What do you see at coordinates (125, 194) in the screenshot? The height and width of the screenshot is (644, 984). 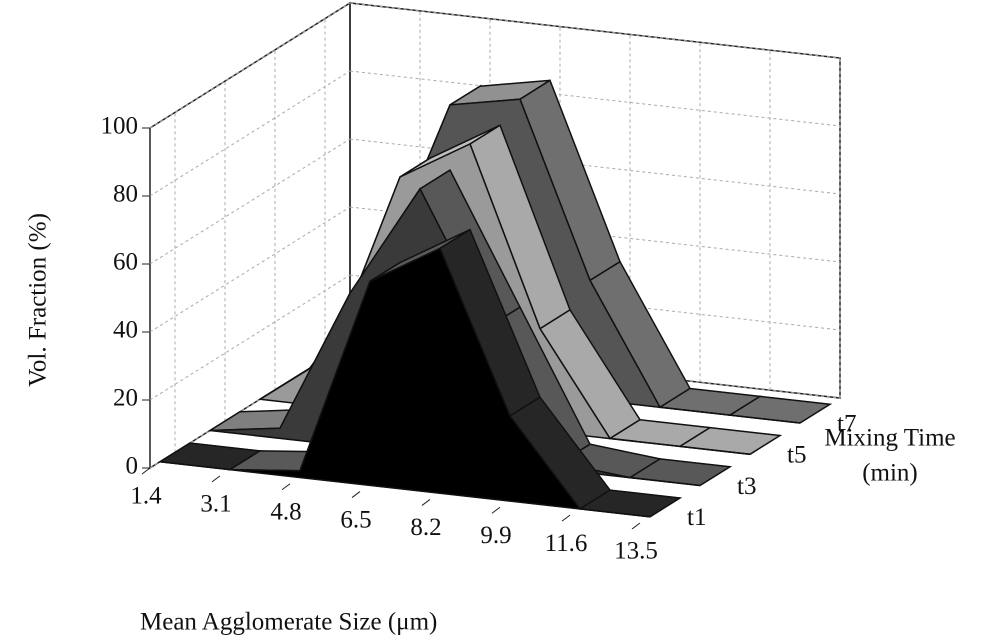 I see `y-tick-label: 80` at bounding box center [125, 194].